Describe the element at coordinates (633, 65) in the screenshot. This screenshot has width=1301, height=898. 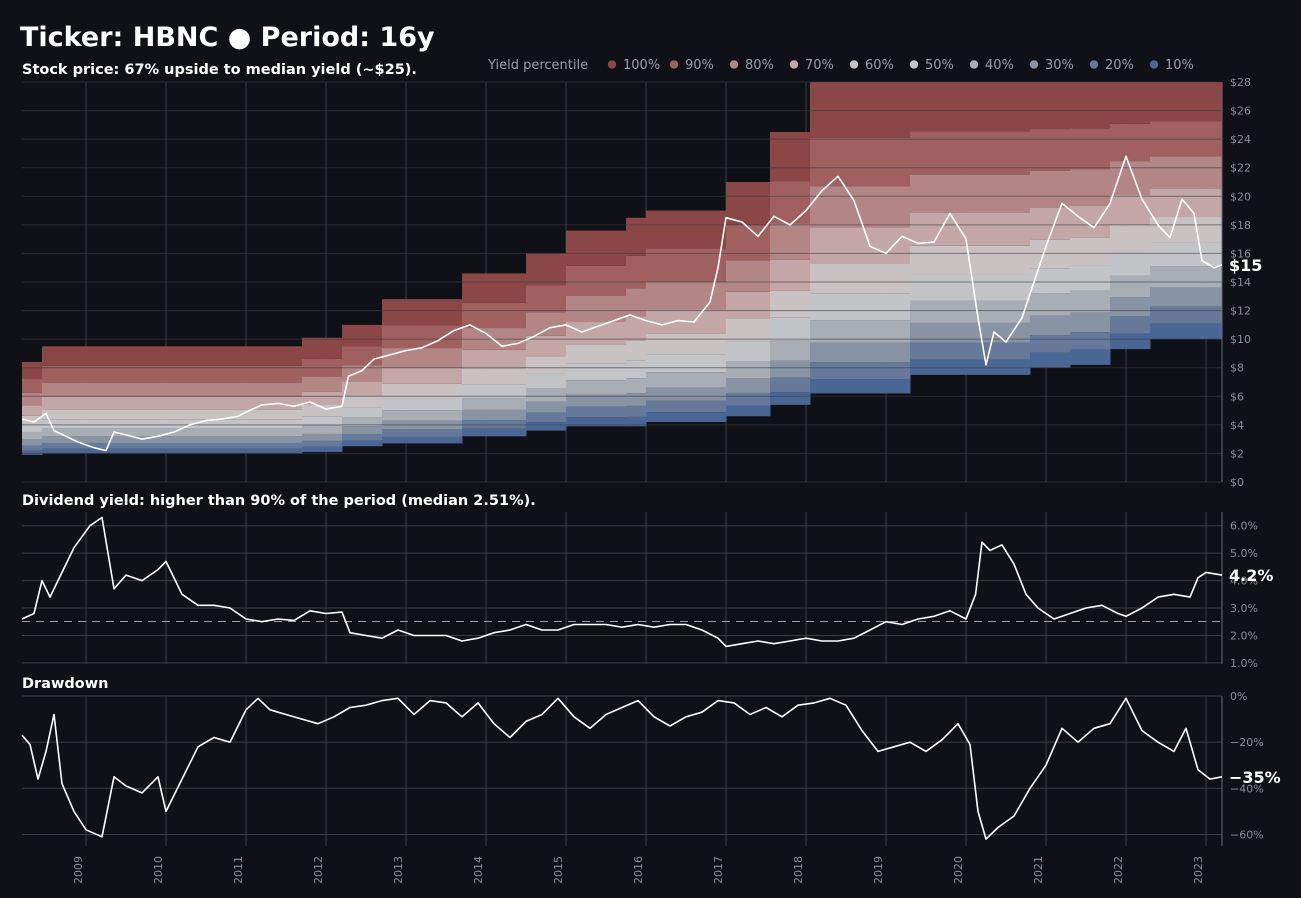
I see `legend-item: 100%` at that location.